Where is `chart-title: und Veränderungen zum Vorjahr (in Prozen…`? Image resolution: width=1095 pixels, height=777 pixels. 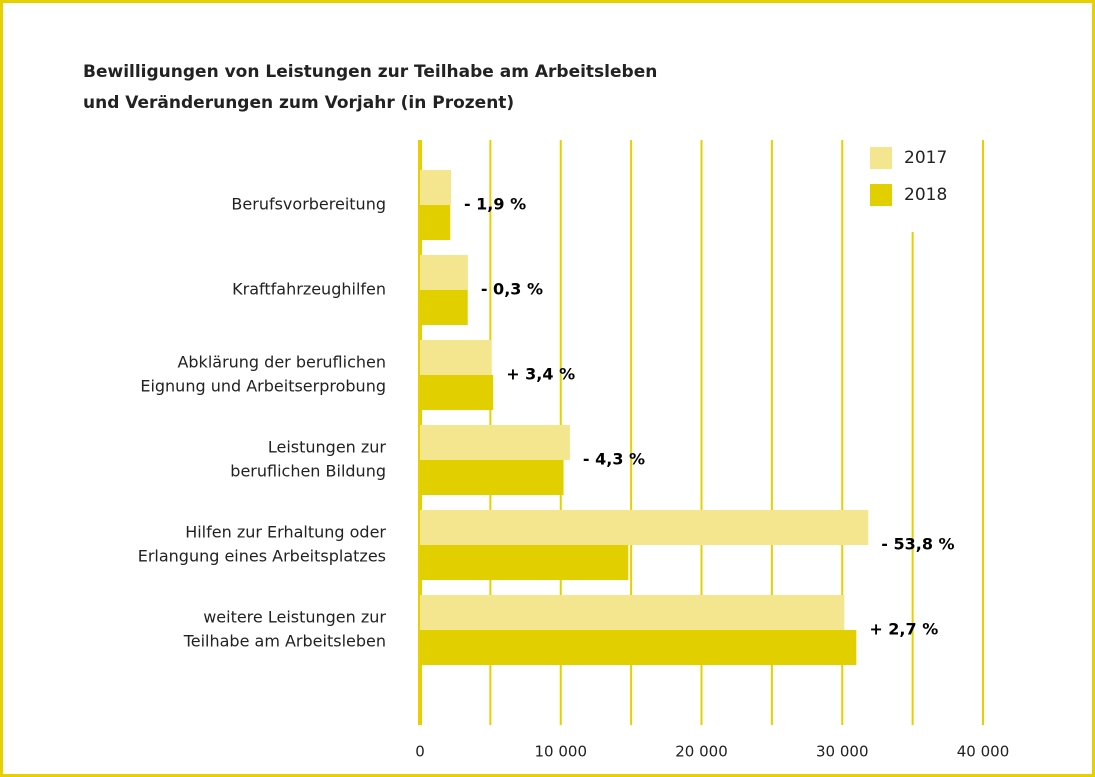
chart-title: und Veränderungen zum Vorjahr (in Prozen… is located at coordinates (298, 103).